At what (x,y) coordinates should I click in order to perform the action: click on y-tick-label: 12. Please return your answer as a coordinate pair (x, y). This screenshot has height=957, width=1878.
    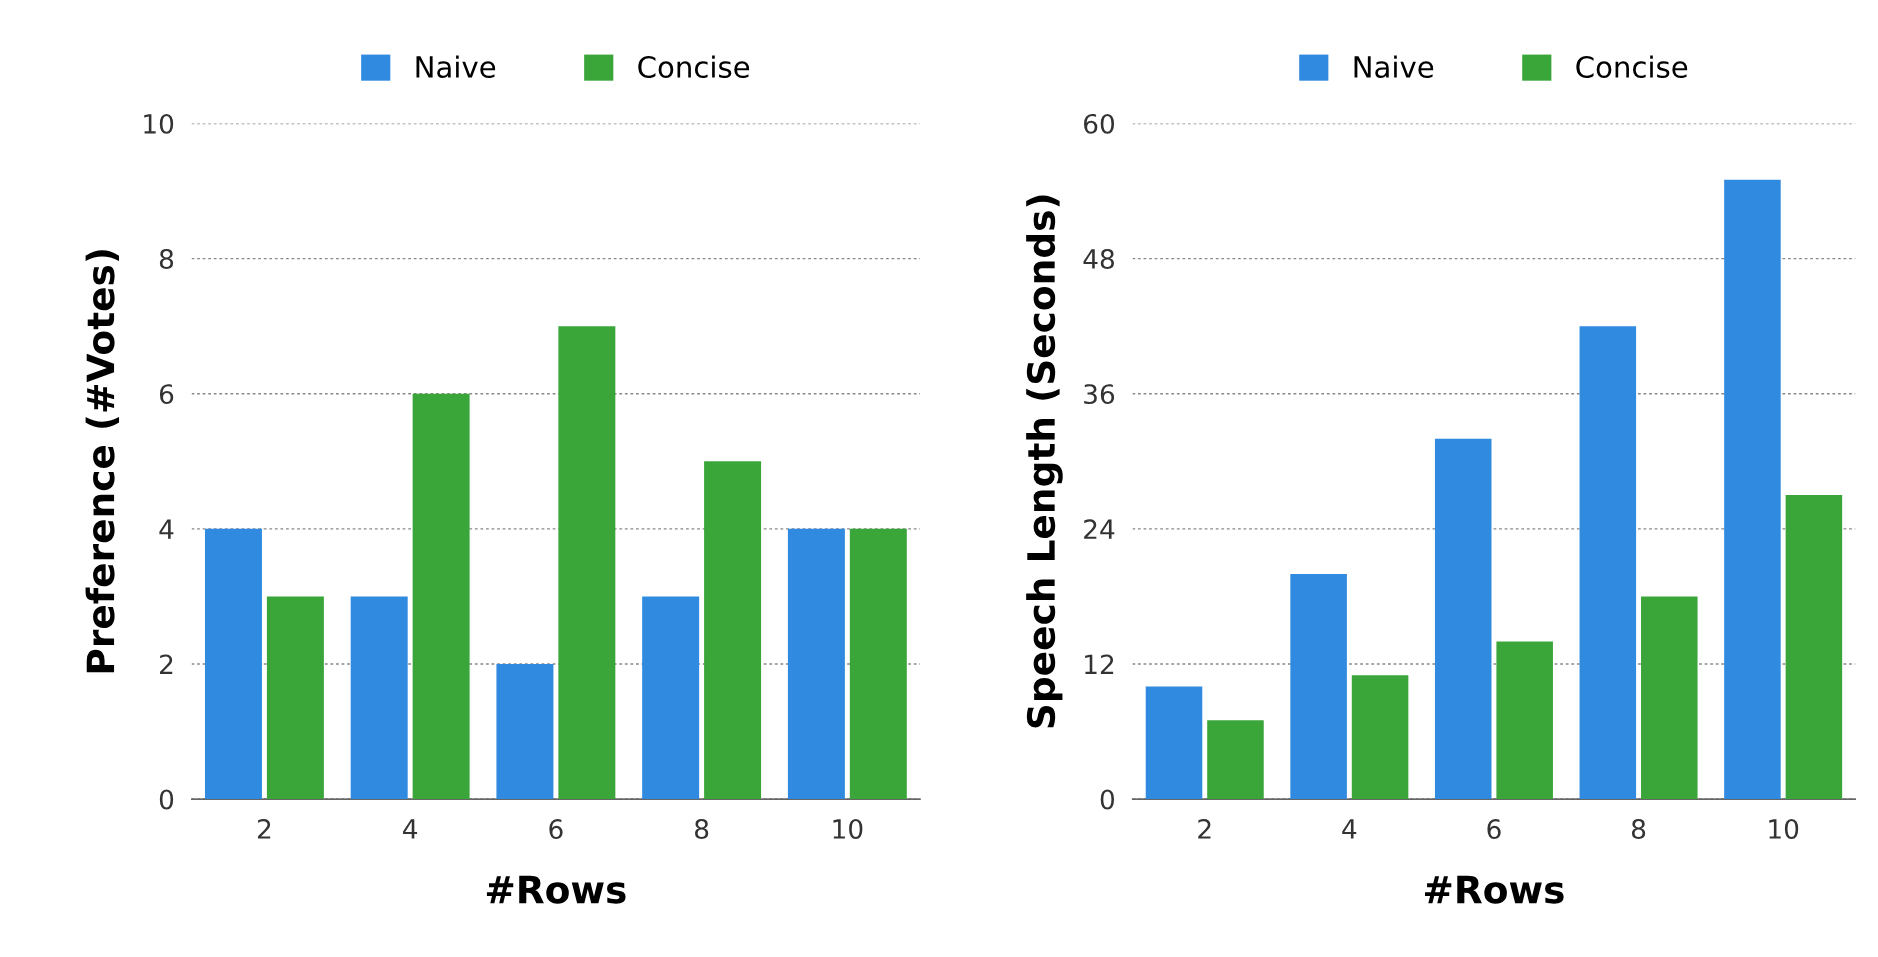
    Looking at the image, I should click on (1099, 664).